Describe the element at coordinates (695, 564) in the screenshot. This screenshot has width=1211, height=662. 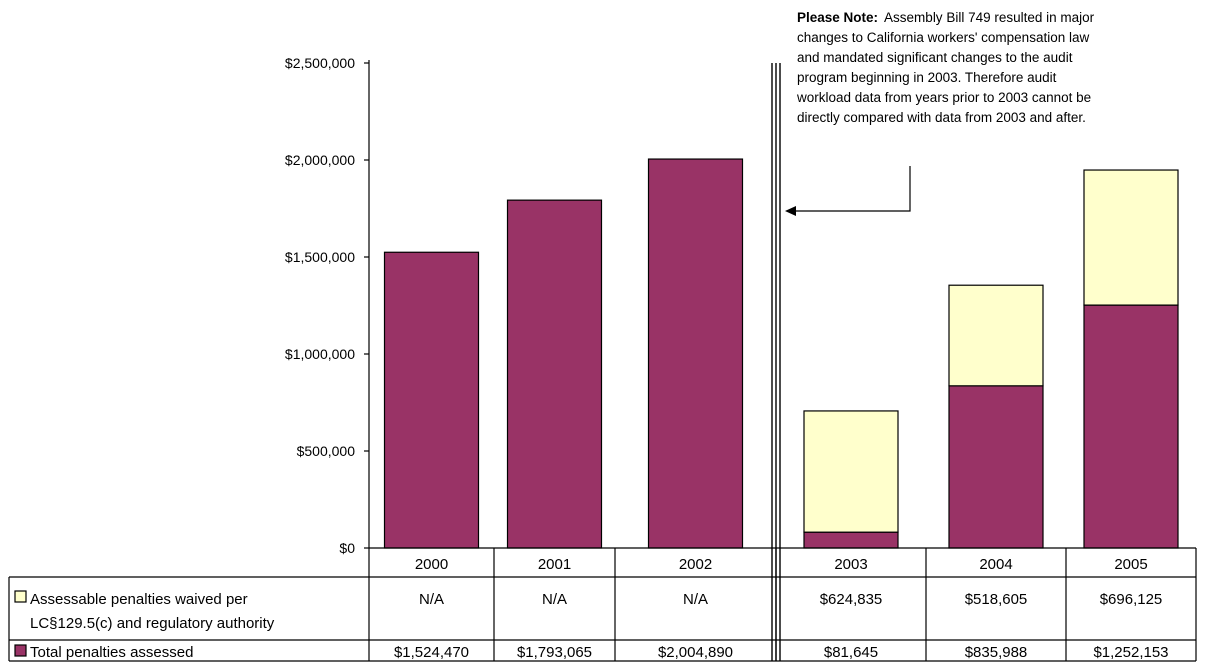
I see `x-category-label: 2002` at that location.